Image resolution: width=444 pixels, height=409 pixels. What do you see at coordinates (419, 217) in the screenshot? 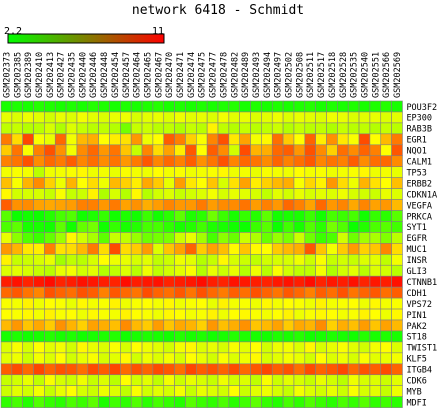
I see `row-label: PRKCA` at bounding box center [419, 217].